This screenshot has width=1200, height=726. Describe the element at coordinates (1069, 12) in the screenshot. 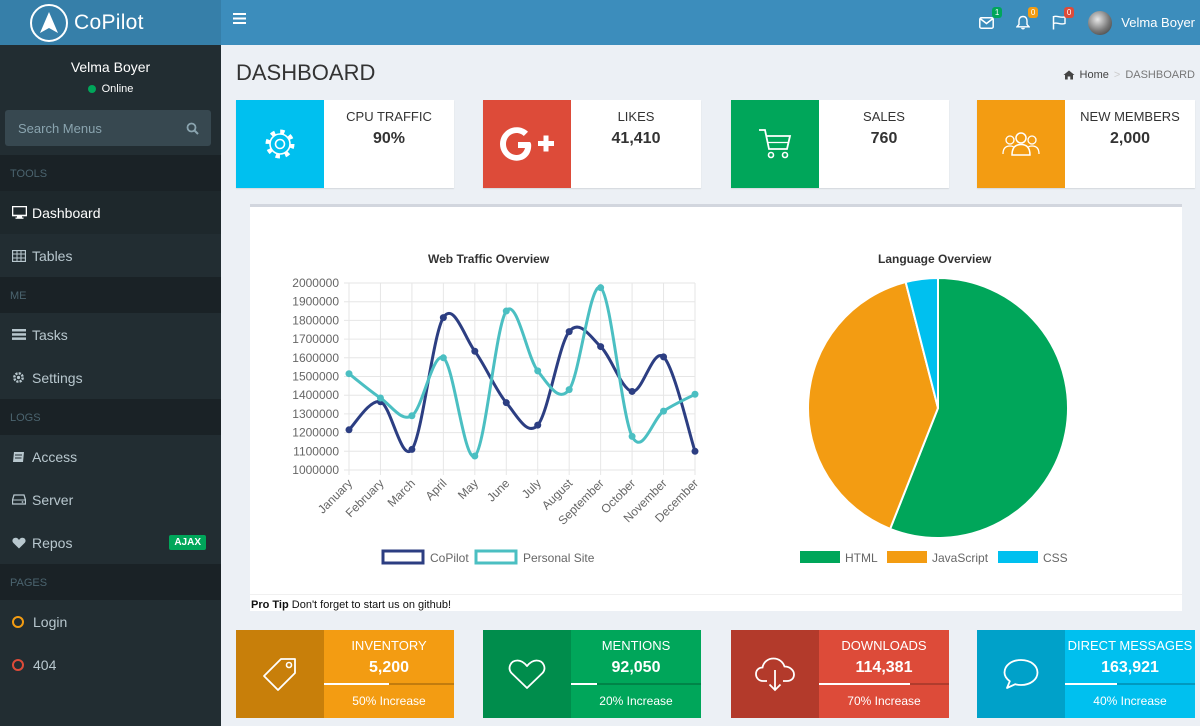

I see `flags-count-badge: 0` at that location.